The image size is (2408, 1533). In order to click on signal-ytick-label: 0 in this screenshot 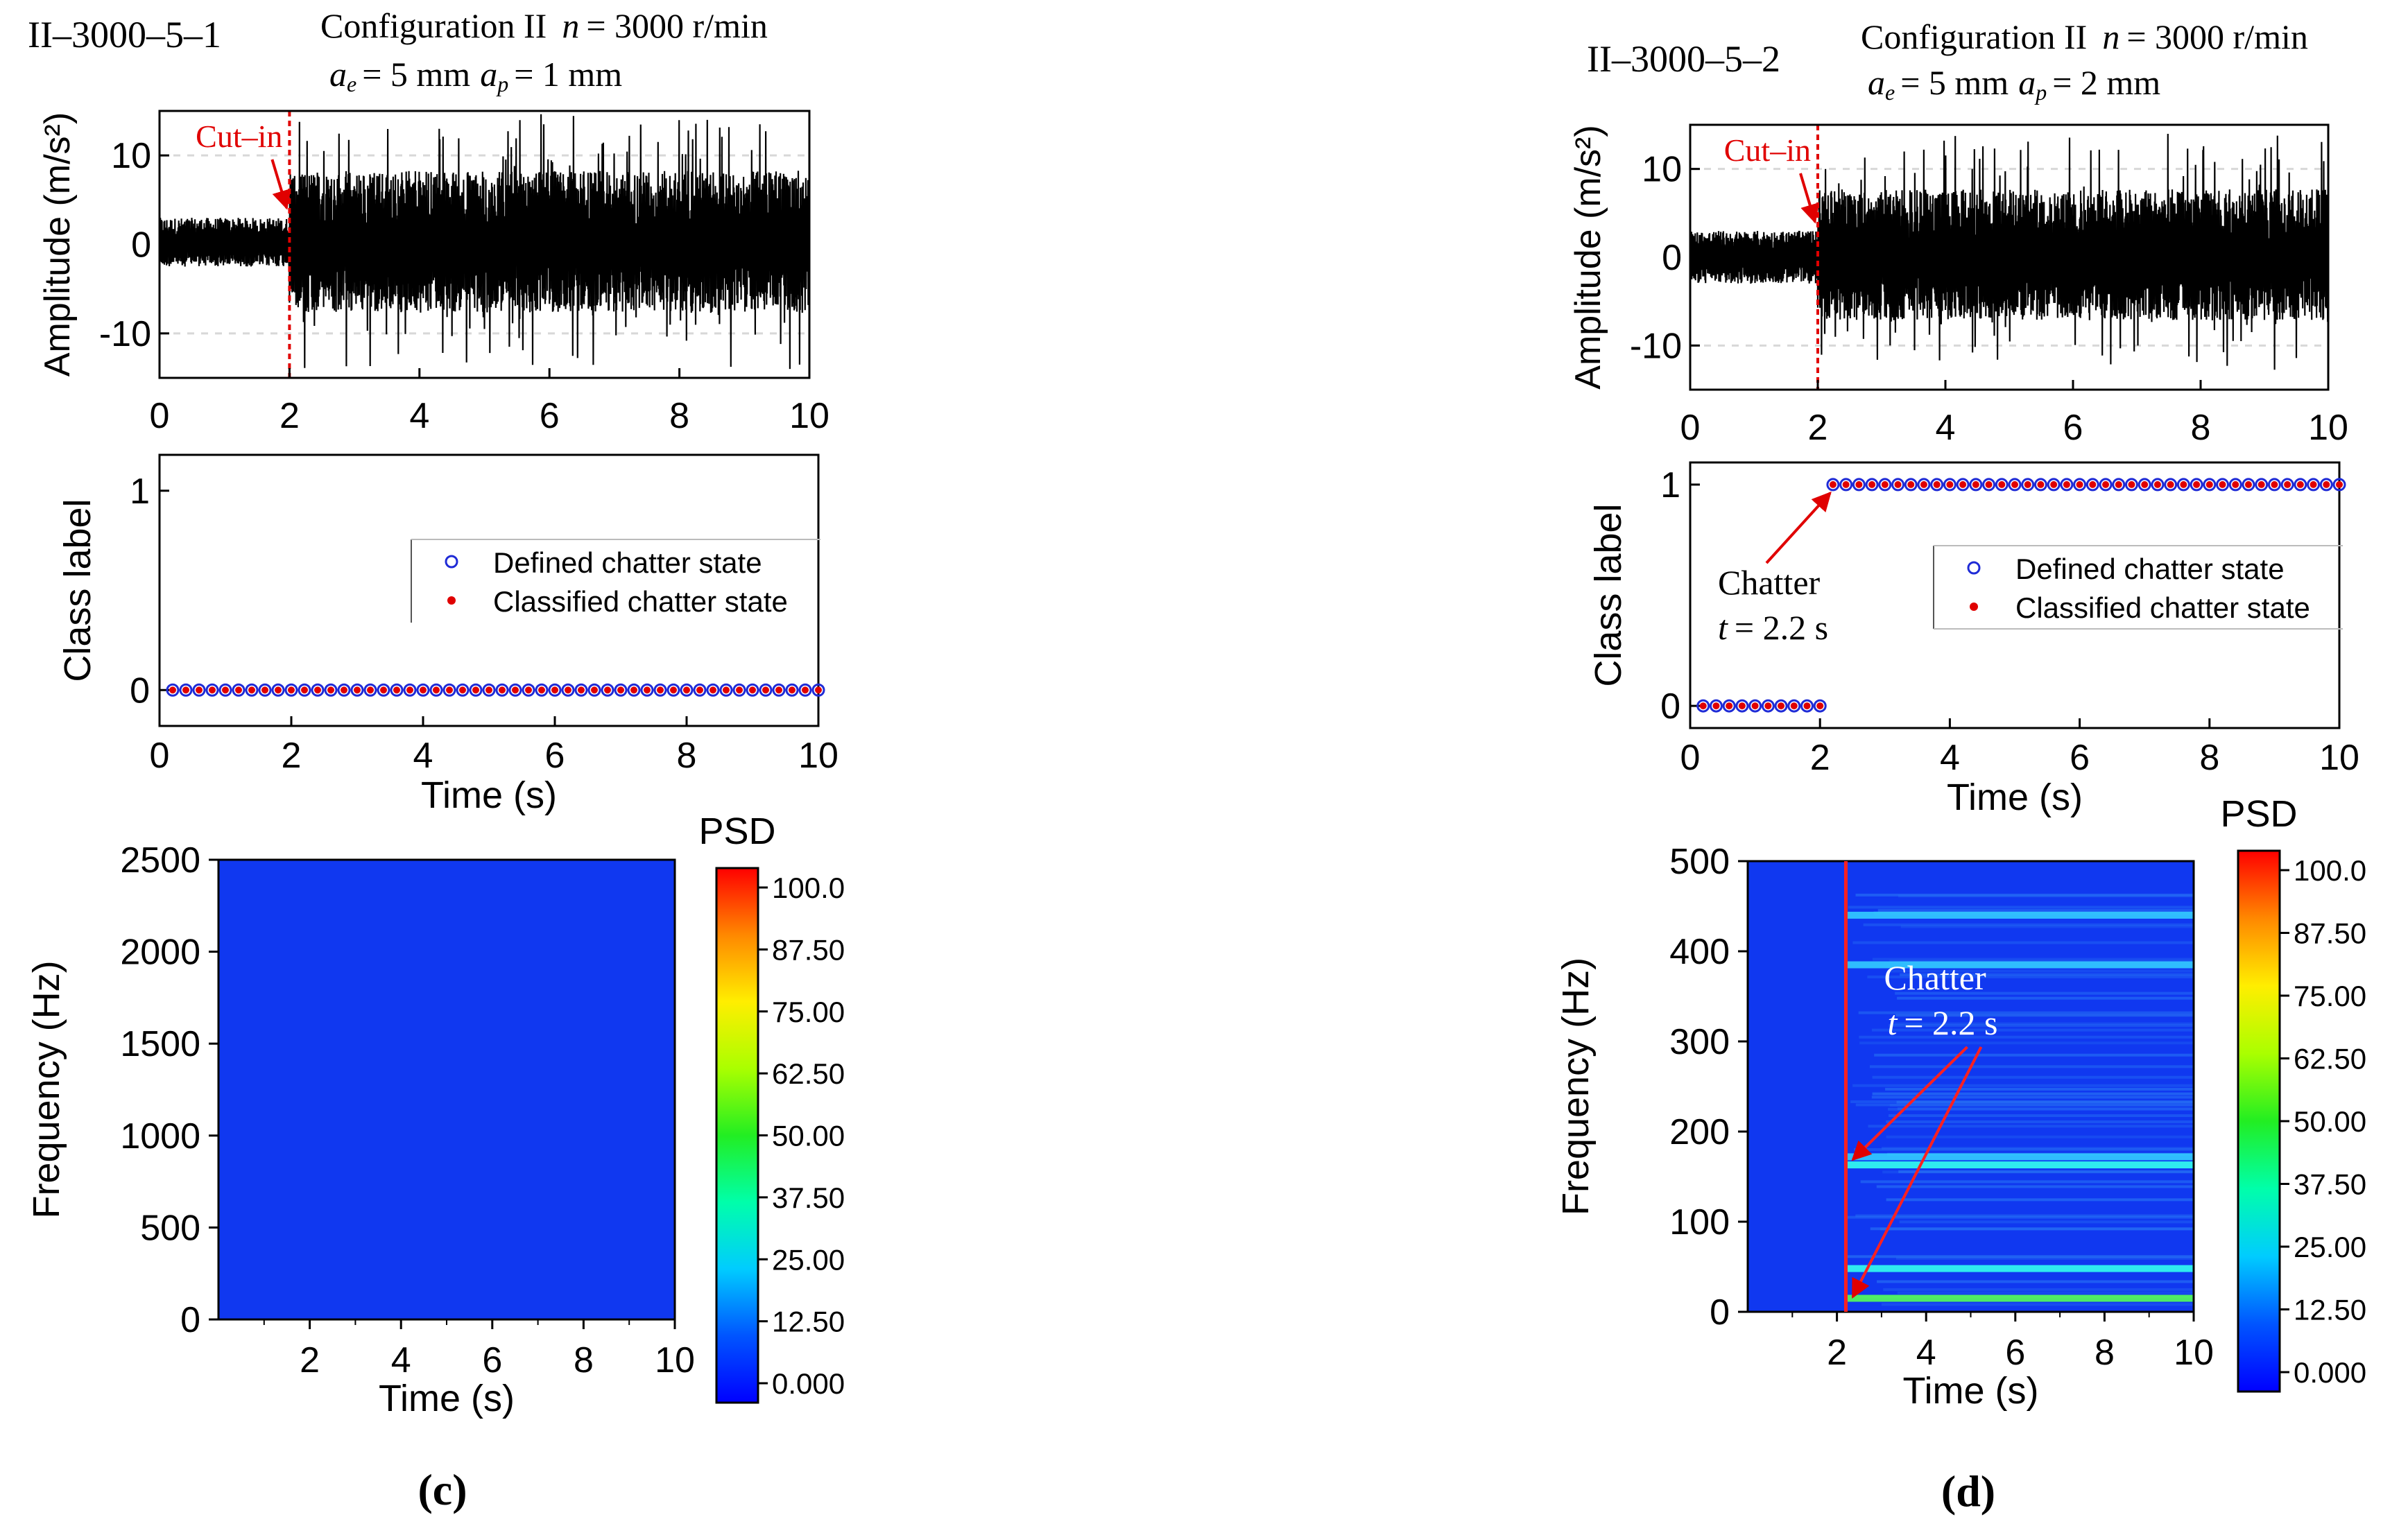, I will do `click(141, 245)`.